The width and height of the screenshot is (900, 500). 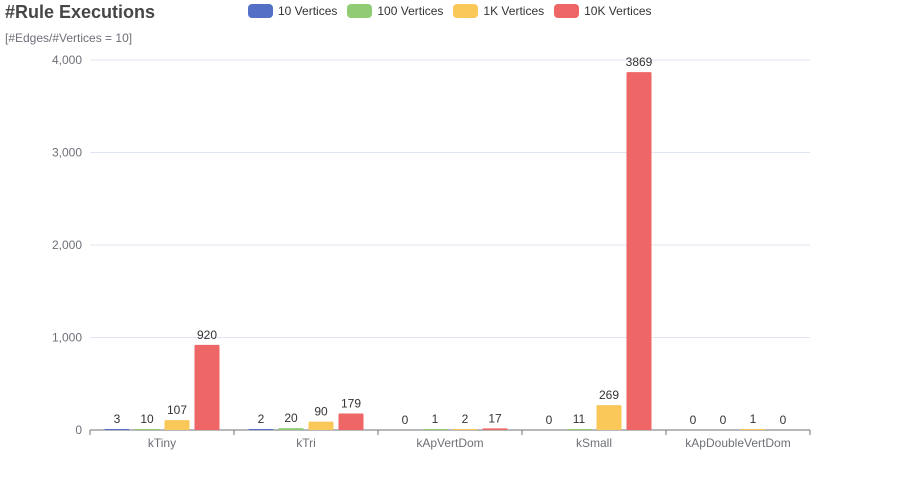 I want to click on y-tick-label: 2,000, so click(x=67, y=245).